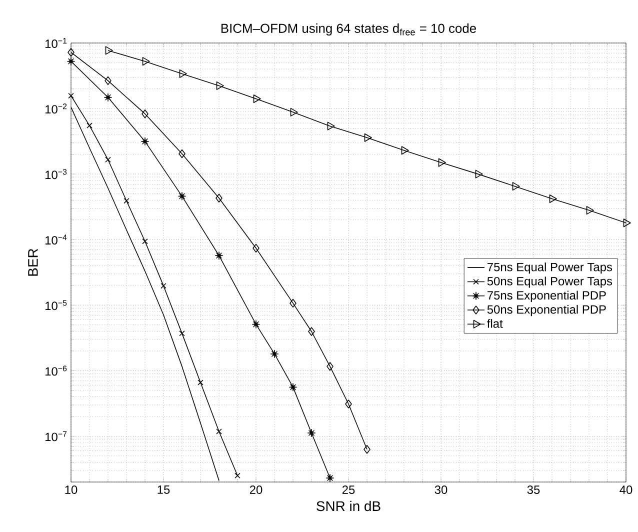 The image size is (638, 532). I want to click on legend-label: 50ns Exponential PDP, so click(546, 310).